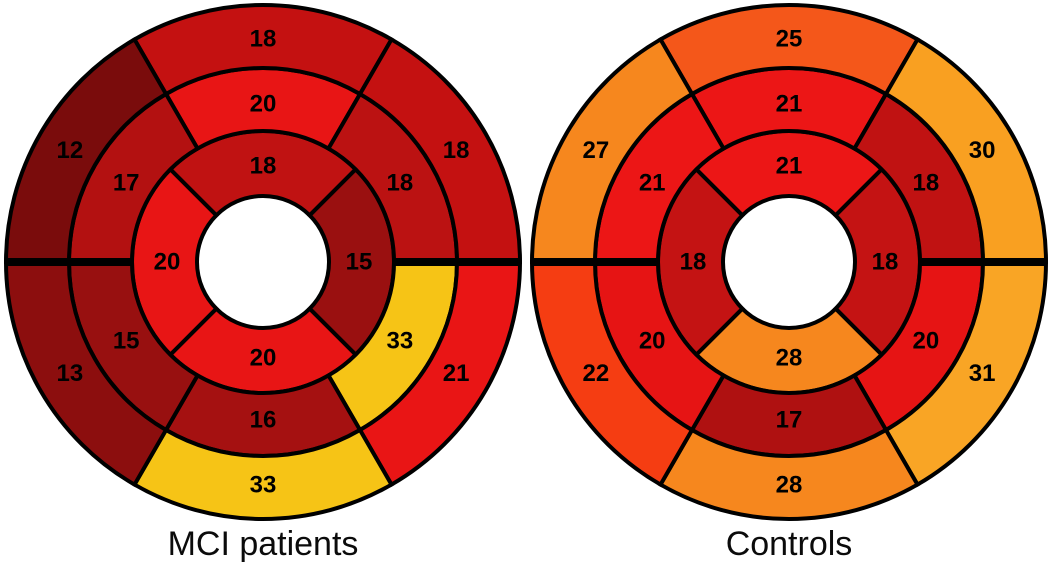 This screenshot has height=577, width=1052. I want to click on mci-patients-outer-segment-bottom, so click(263, 474).